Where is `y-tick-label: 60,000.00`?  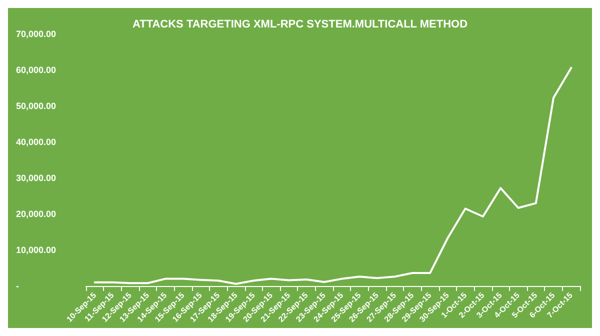 y-tick-label: 60,000.00 is located at coordinates (36, 70).